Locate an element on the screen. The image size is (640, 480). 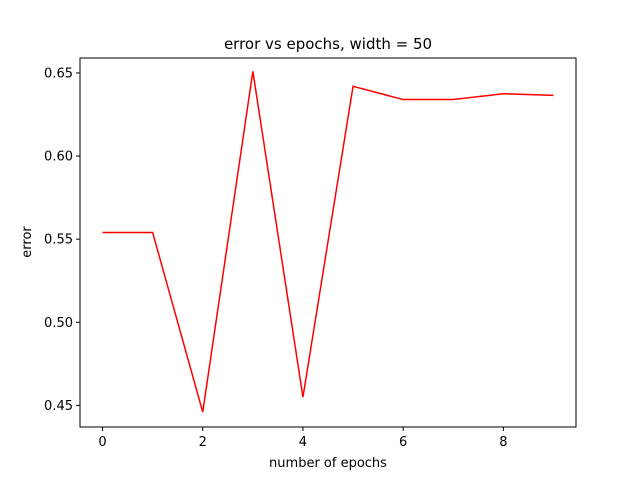
x-tick-label: 4 is located at coordinates (303, 442).